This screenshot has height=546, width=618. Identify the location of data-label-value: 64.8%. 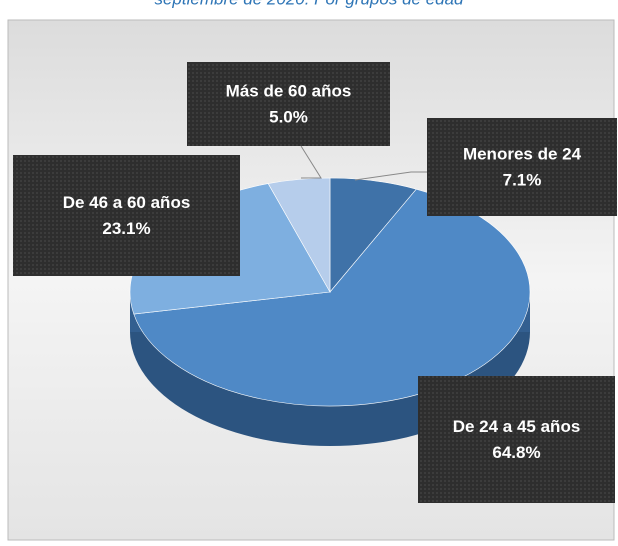
(516, 452).